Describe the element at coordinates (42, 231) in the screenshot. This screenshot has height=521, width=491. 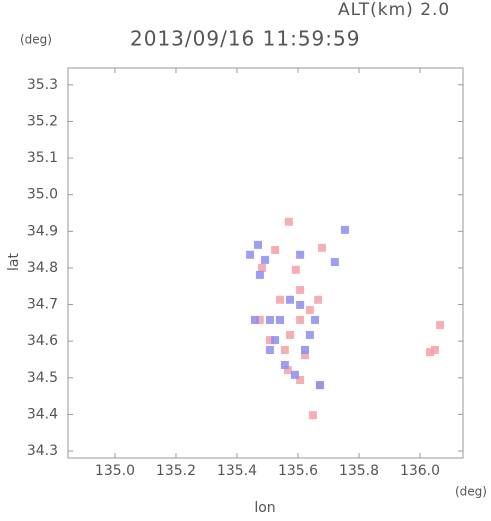
I see `y-tick-label: 34.9` at that location.